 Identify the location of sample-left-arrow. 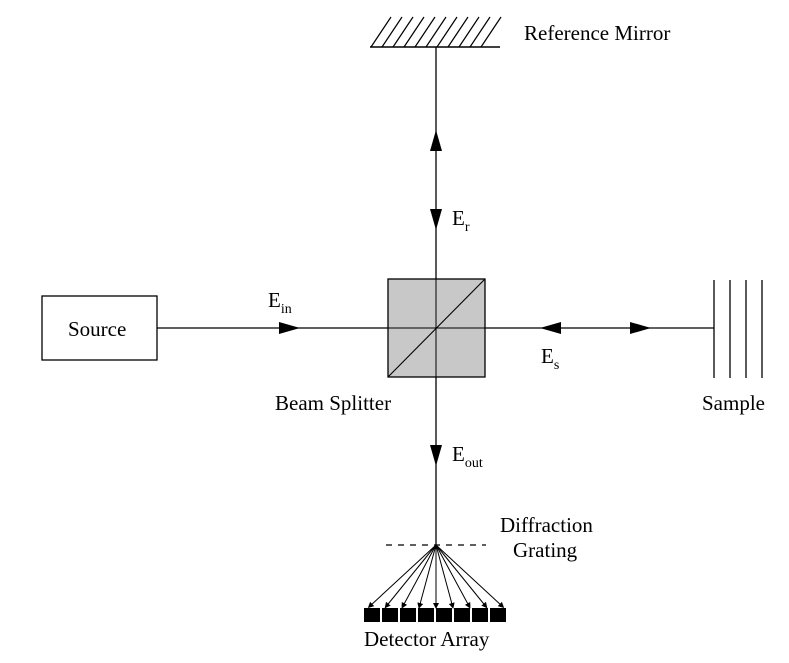
(550, 328).